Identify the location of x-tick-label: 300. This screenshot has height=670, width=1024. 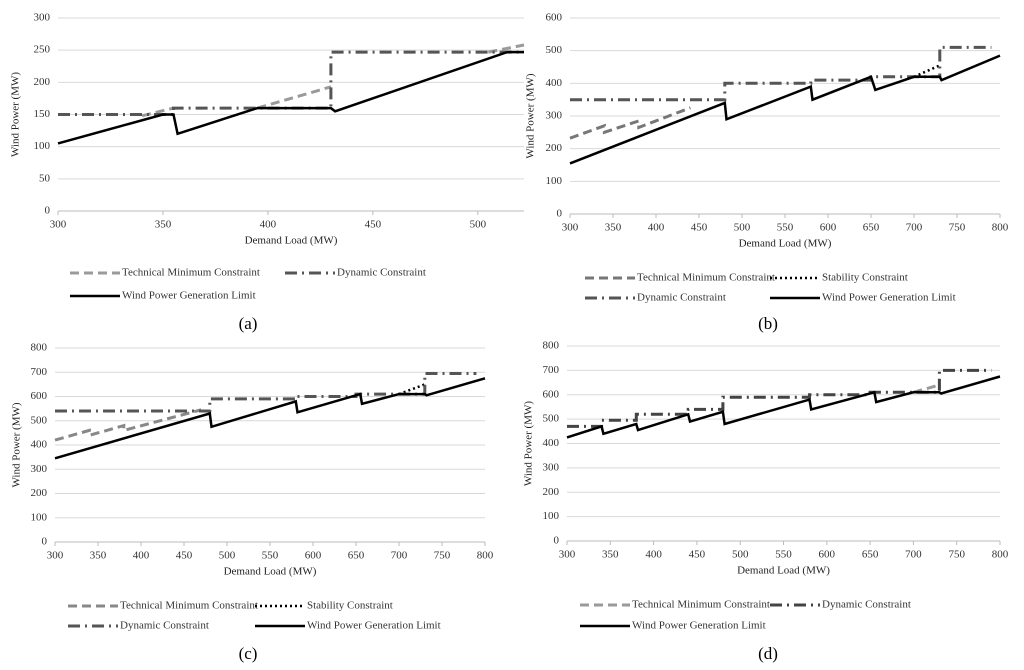
(567, 555).